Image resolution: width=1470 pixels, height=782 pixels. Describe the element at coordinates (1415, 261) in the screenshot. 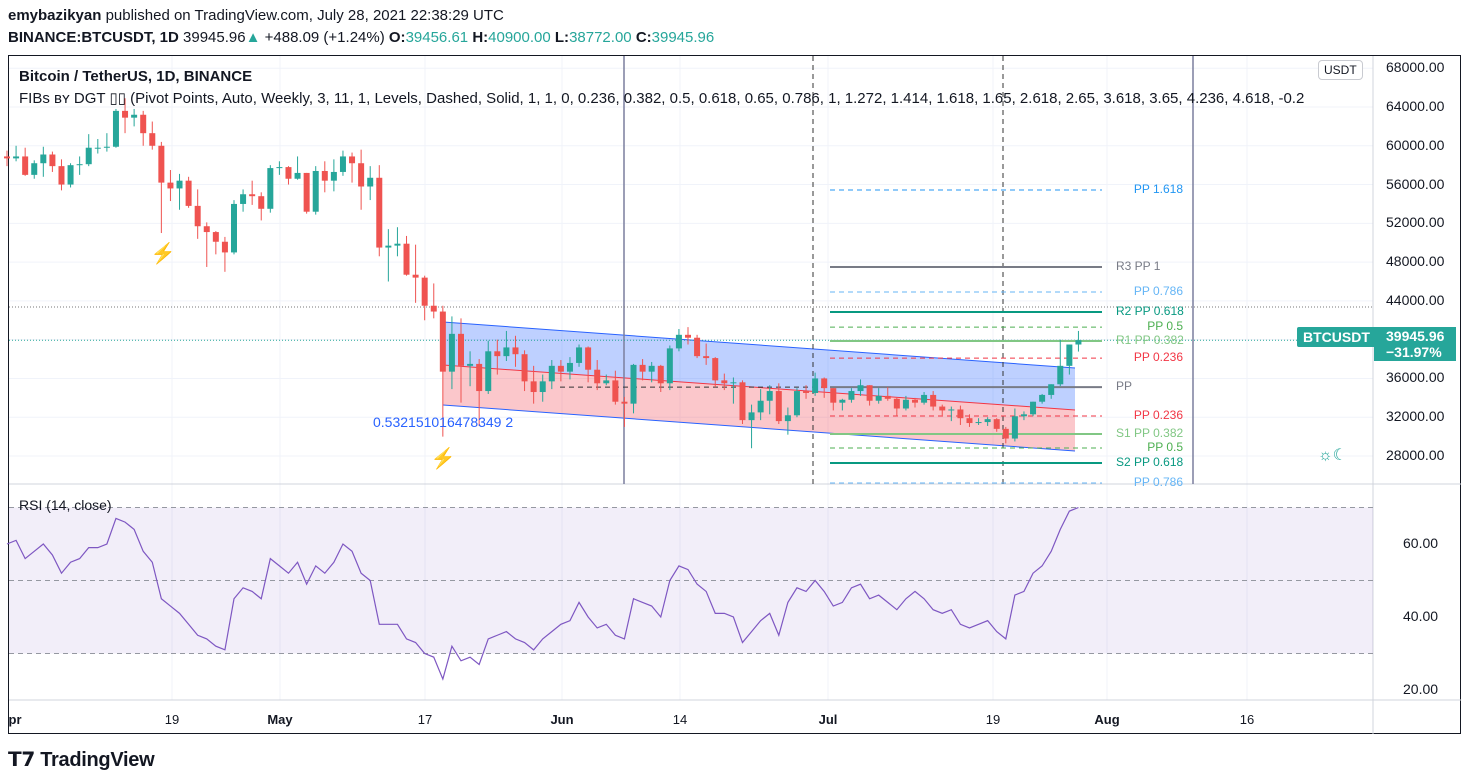

I see `price-tick: 48000.00` at that location.